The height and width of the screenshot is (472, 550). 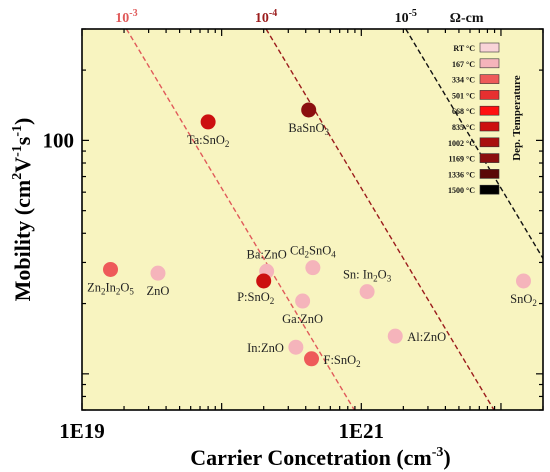 I want to click on legend-label-8: 1336 °C, so click(x=461, y=174).